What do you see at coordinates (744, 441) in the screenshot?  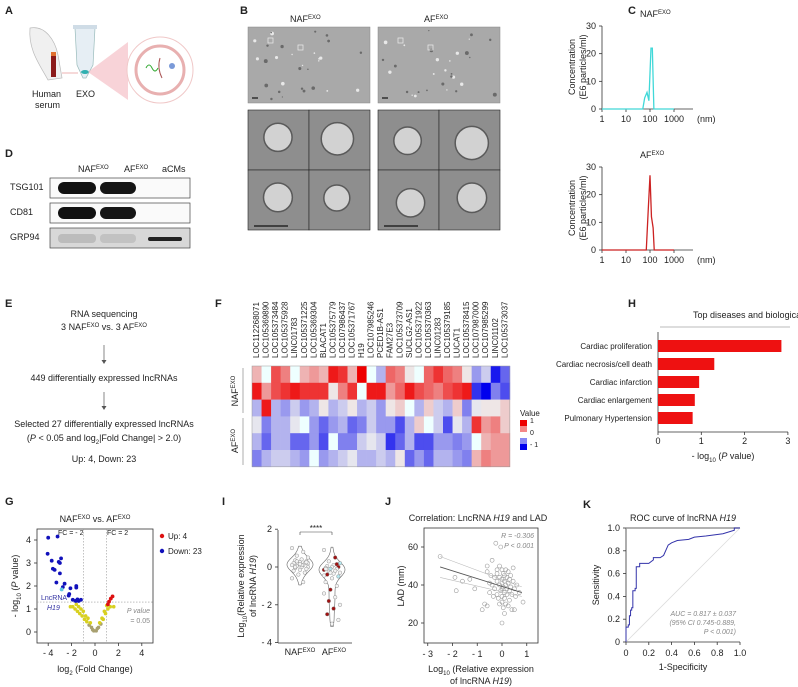 I see `bar-x-tick-label: 2` at bounding box center [744, 441].